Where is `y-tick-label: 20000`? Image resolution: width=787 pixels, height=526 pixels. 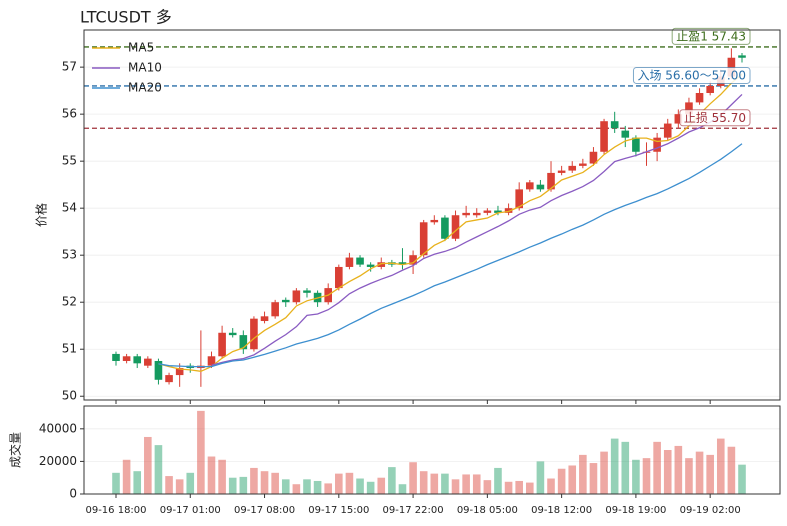
y-tick-label: 20000 is located at coordinates (58, 461).